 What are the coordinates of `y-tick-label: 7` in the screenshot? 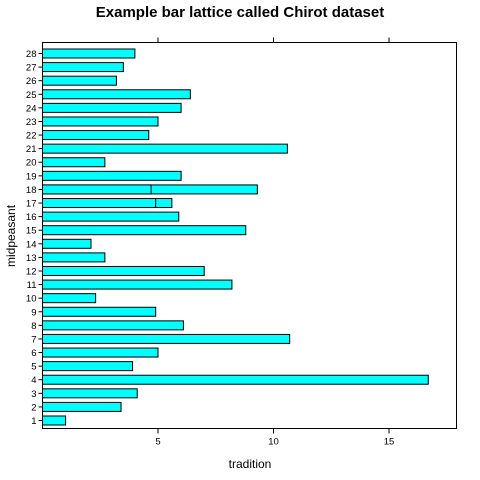 It's located at (33, 339).